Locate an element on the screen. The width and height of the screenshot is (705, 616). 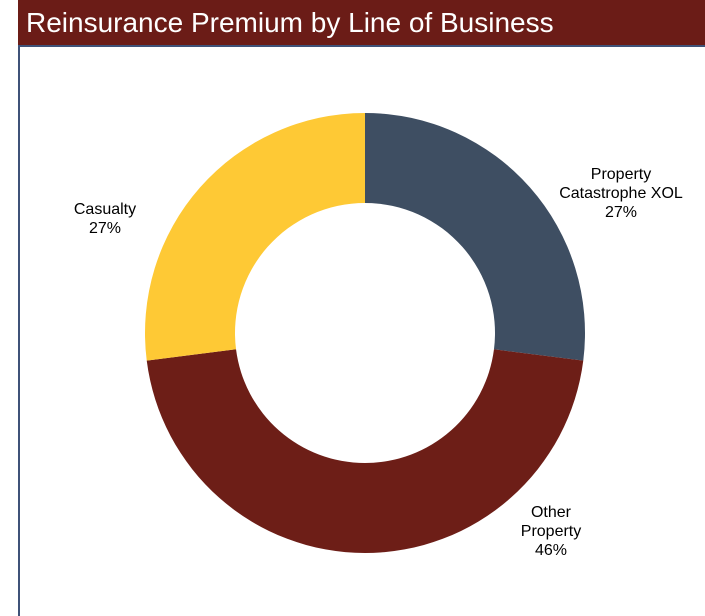
slice-label: Property Catastrophe XOL 27% is located at coordinates (621, 193).